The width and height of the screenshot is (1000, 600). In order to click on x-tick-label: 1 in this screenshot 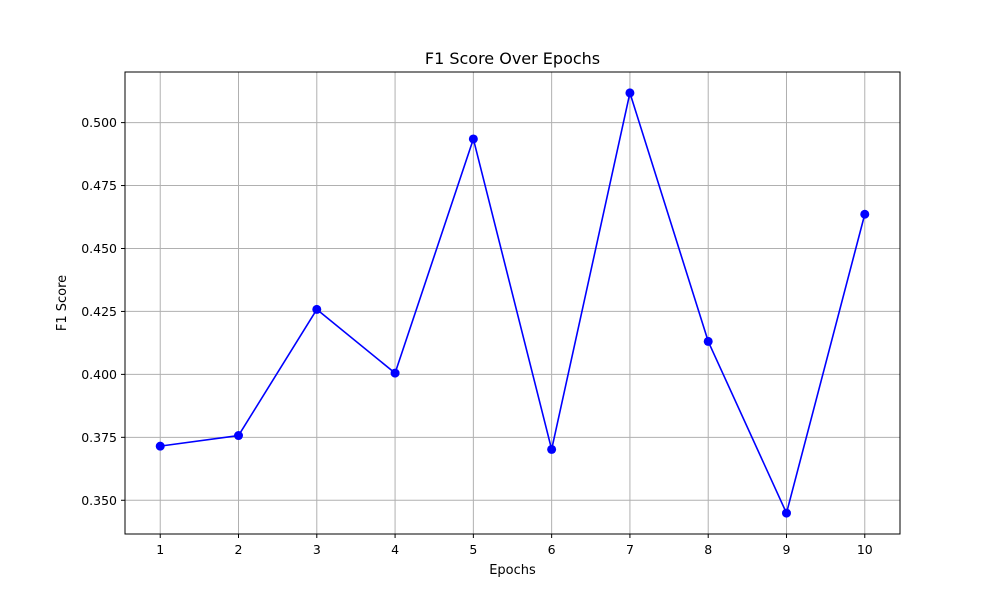, I will do `click(160, 549)`.